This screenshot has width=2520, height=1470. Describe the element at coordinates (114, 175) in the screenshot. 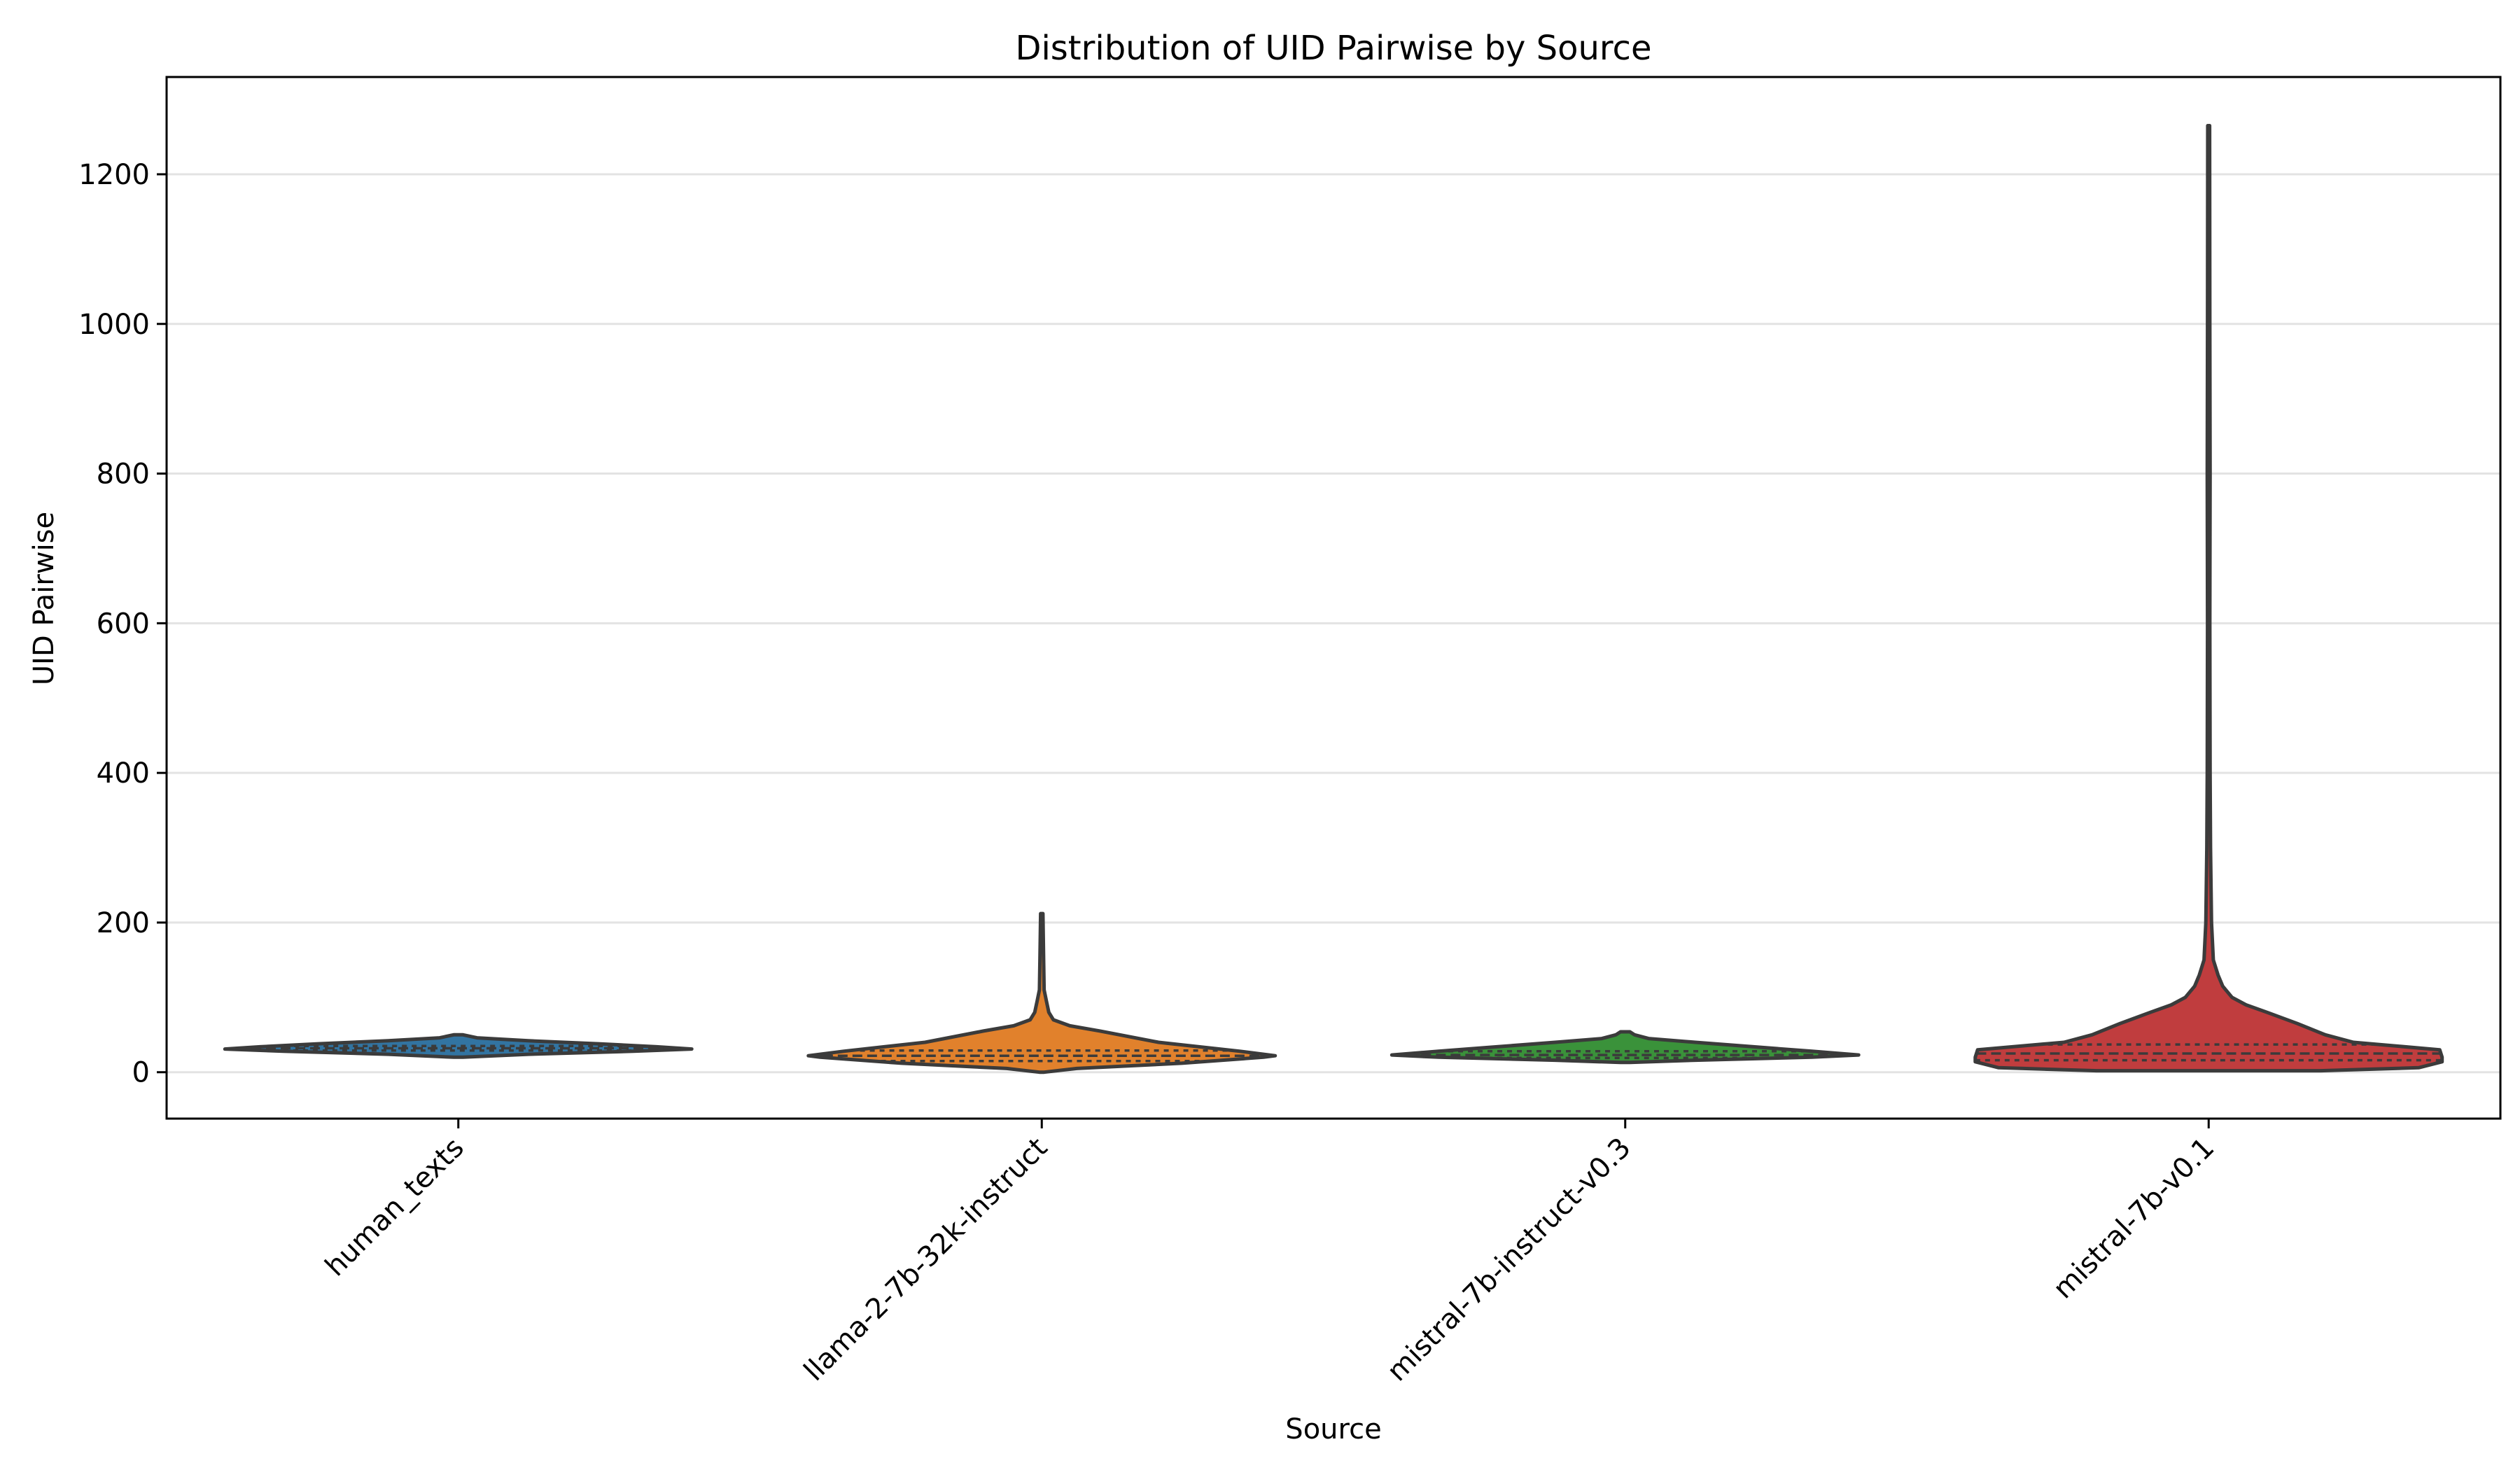

I see `y-tick-label: 1200` at that location.